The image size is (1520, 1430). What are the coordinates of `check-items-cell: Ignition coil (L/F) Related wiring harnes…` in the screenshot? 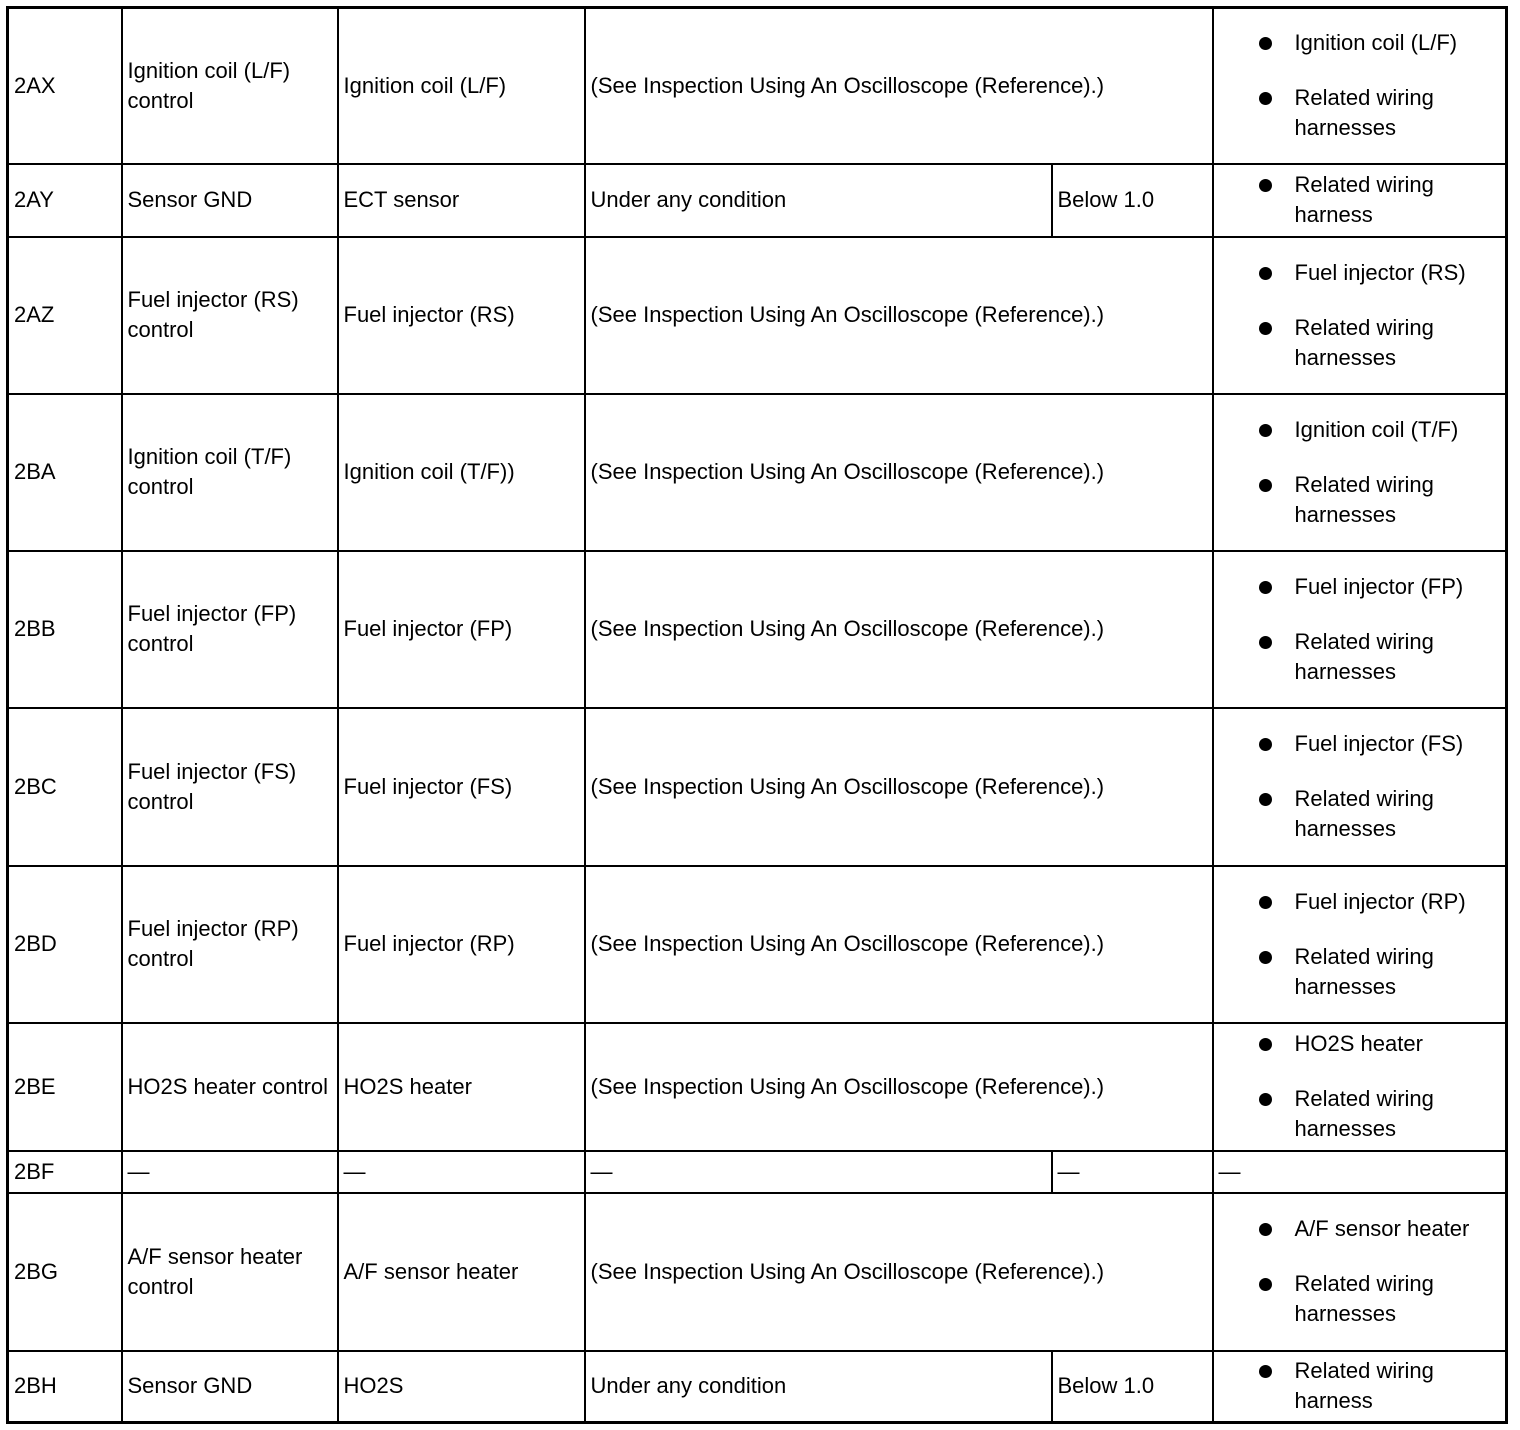 It's located at (1359, 85).